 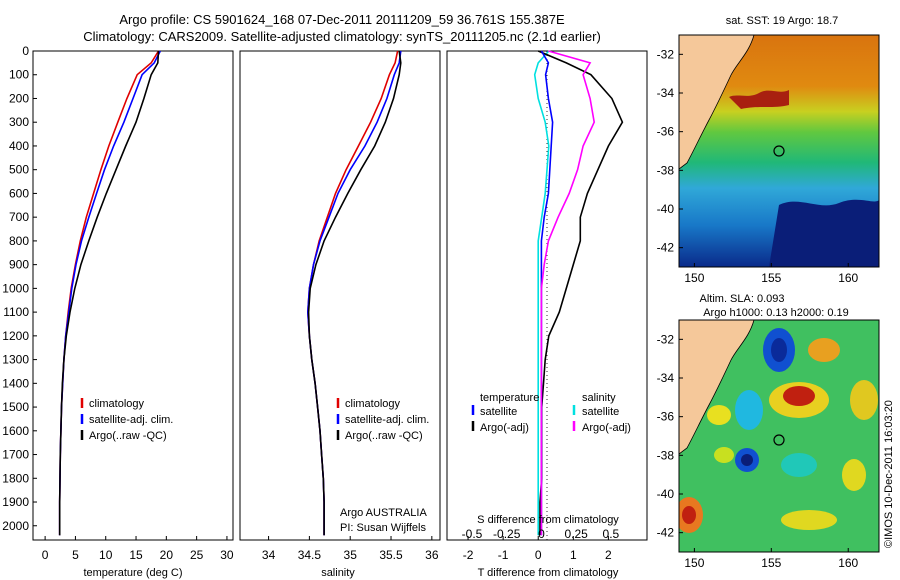 What do you see at coordinates (19, 122) in the screenshot?
I see `y-tick-label: 300` at bounding box center [19, 122].